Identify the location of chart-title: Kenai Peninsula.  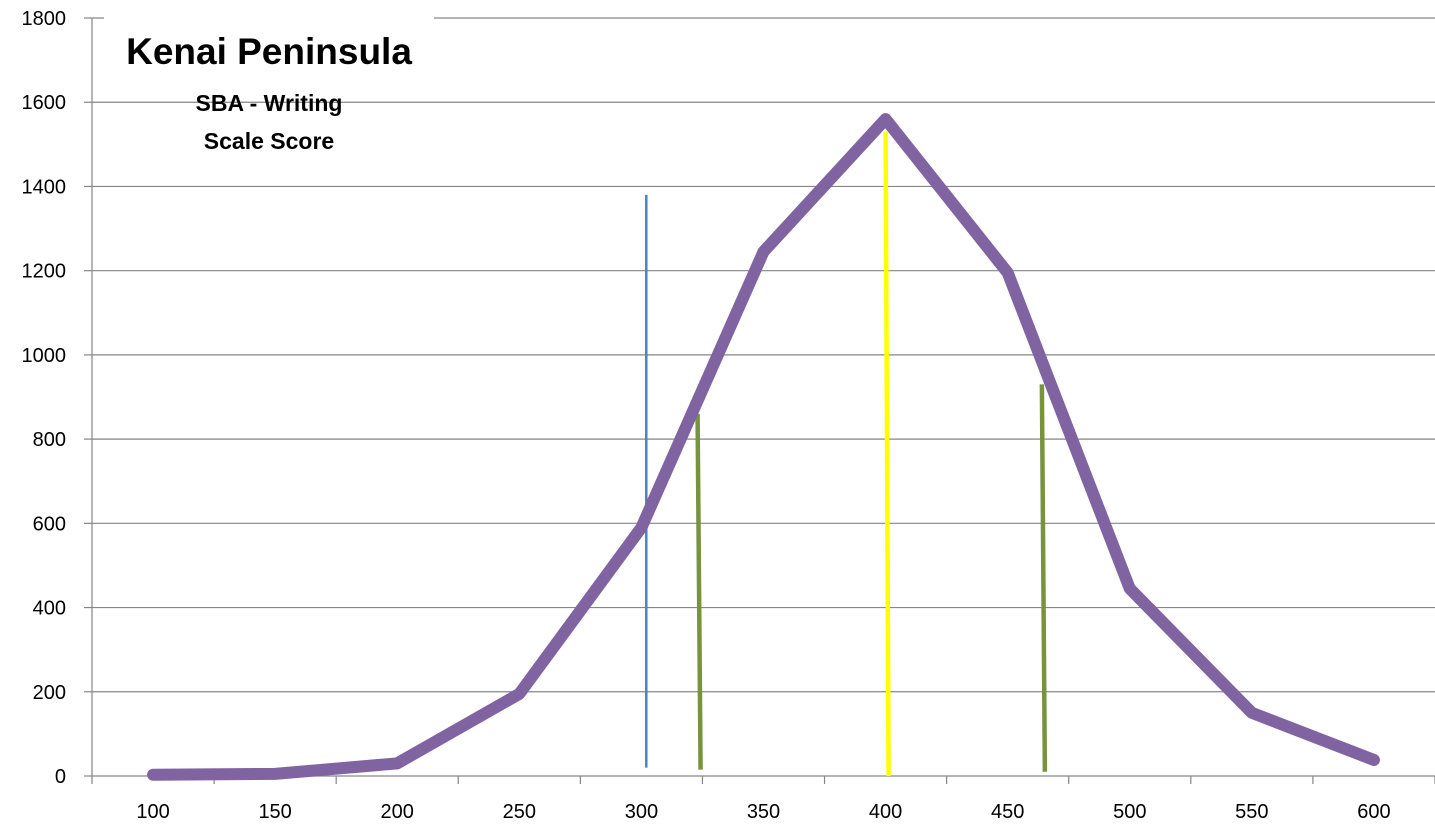
(269, 51).